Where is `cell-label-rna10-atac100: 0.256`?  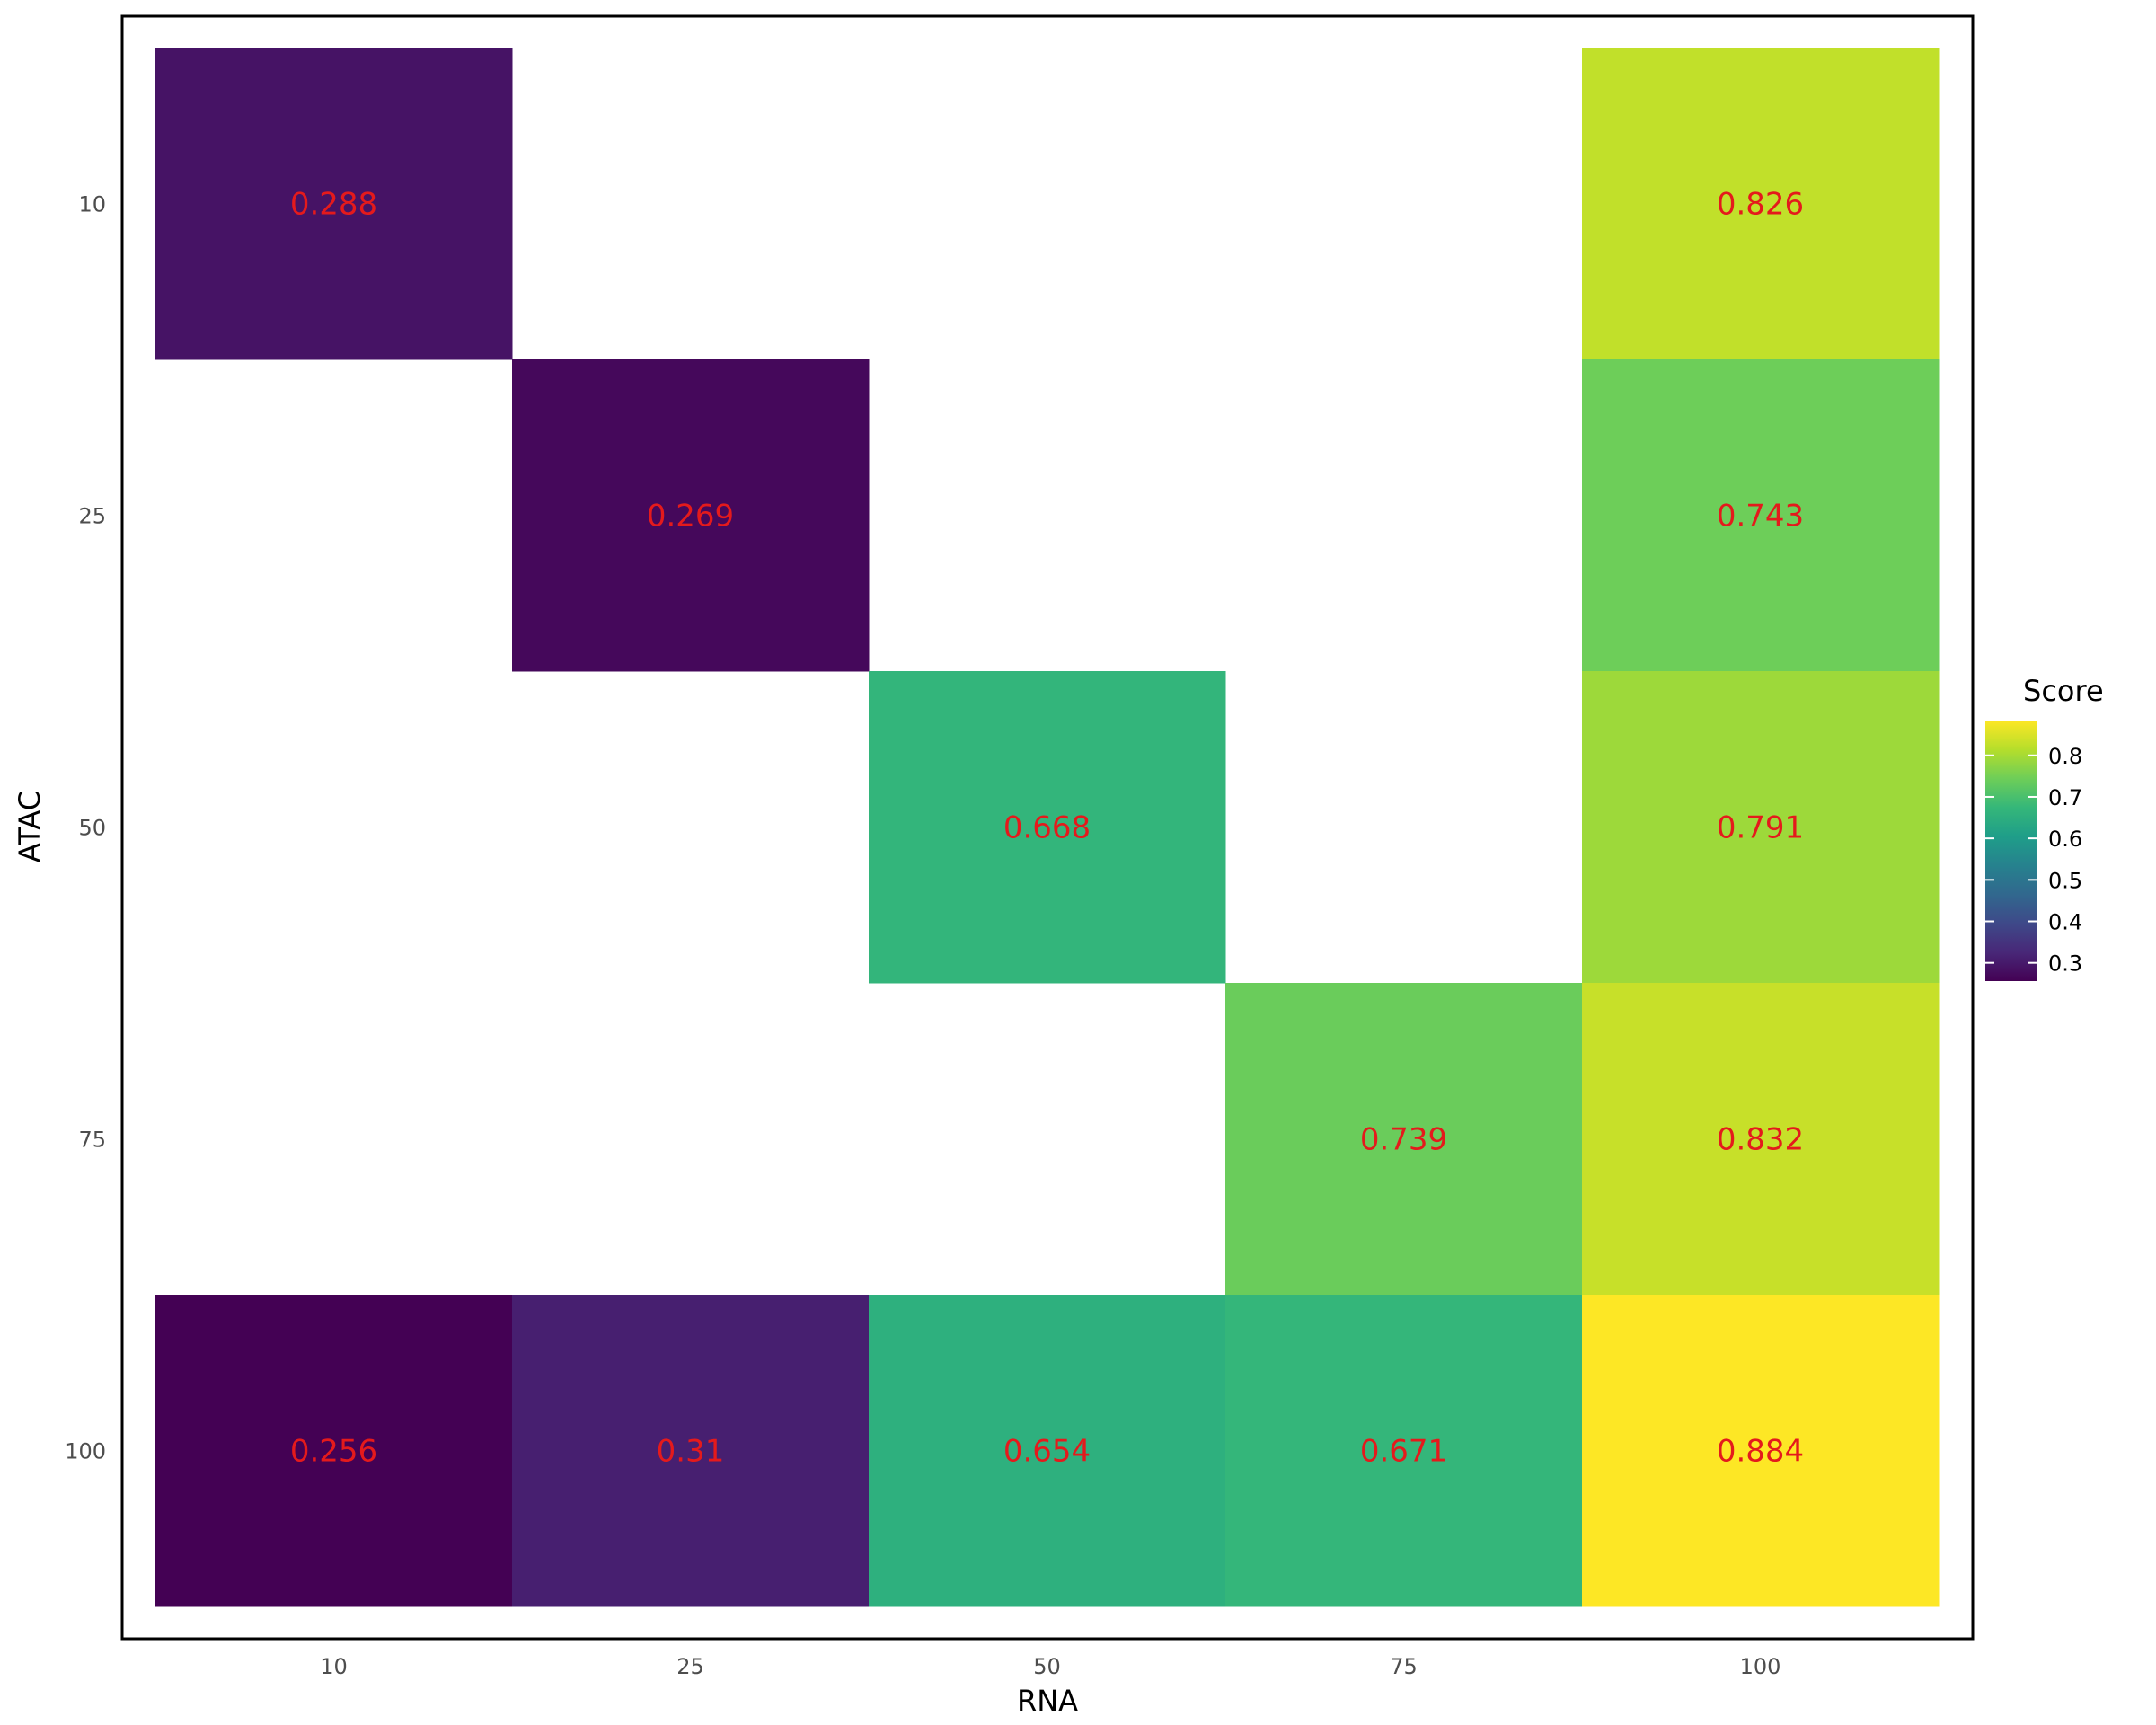 cell-label-rna10-atac100: 0.256 is located at coordinates (334, 1452).